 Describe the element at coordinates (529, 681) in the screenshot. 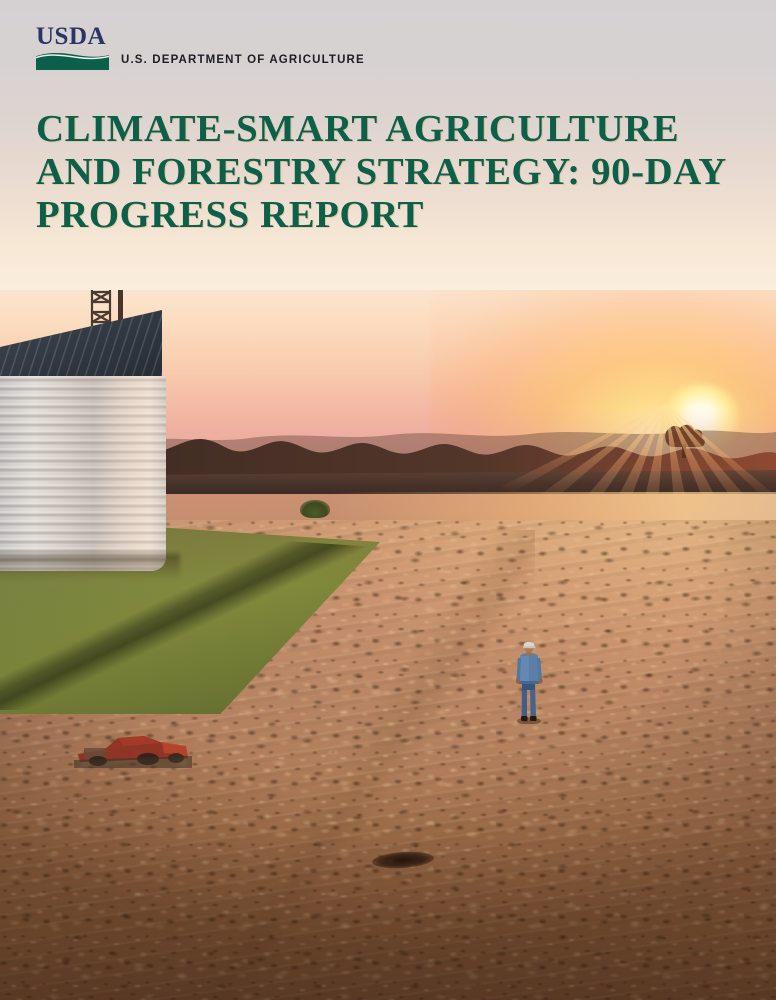

I see `farmer-figure` at that location.